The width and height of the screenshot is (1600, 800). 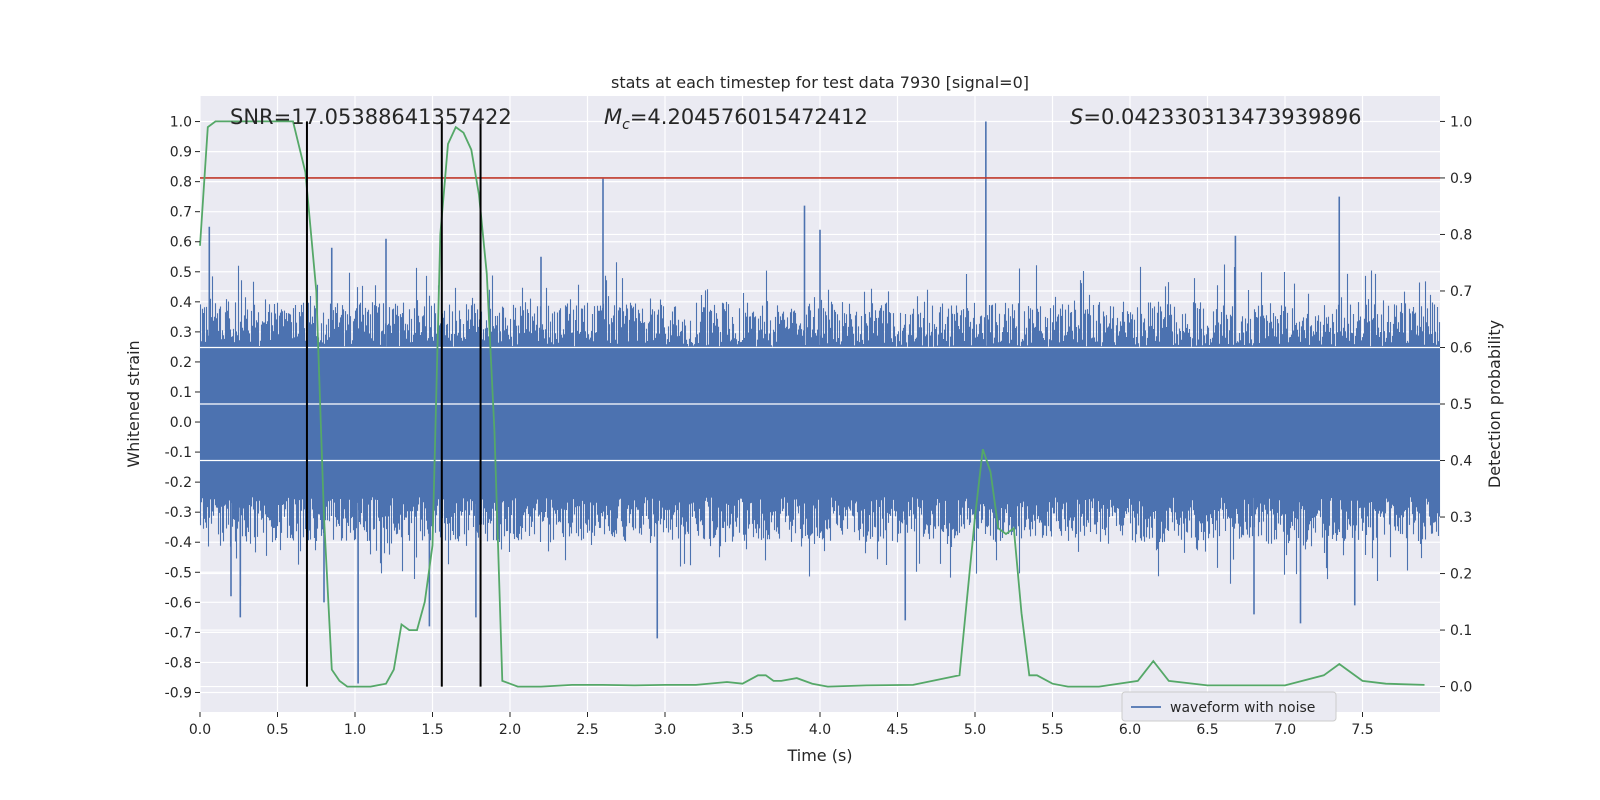 What do you see at coordinates (1130, 730) in the screenshot?
I see `x-tick-label: 6.0` at bounding box center [1130, 730].